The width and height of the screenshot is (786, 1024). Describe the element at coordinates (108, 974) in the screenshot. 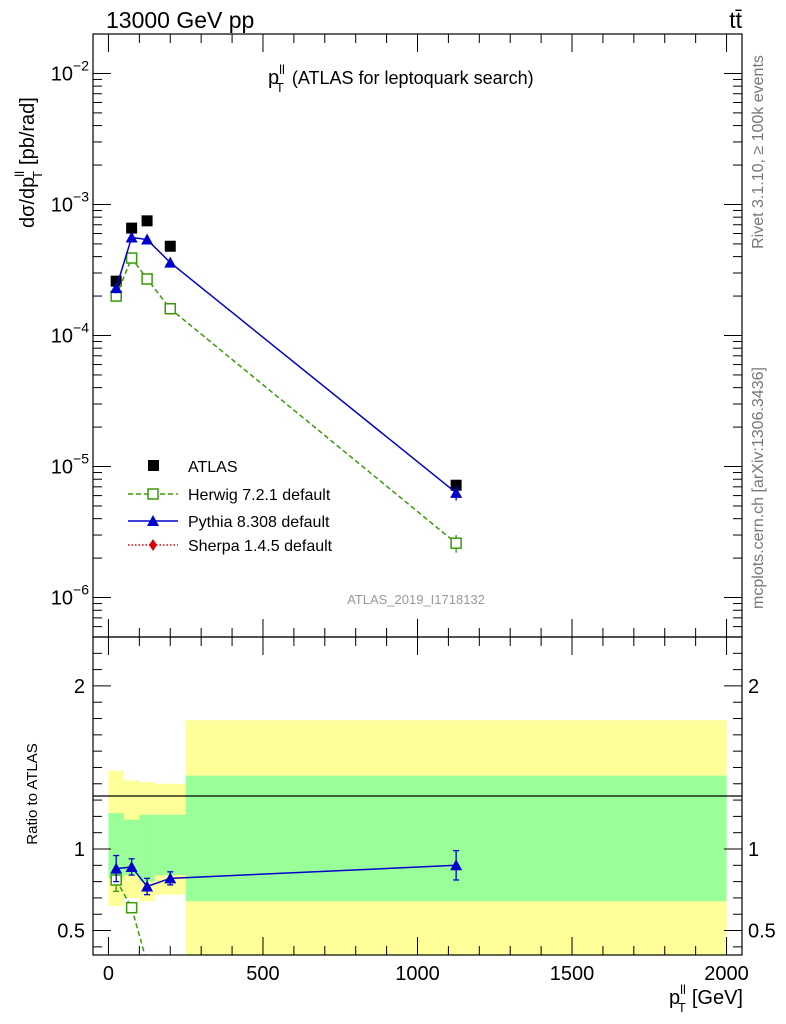

I see `x-tick-label: 0` at that location.